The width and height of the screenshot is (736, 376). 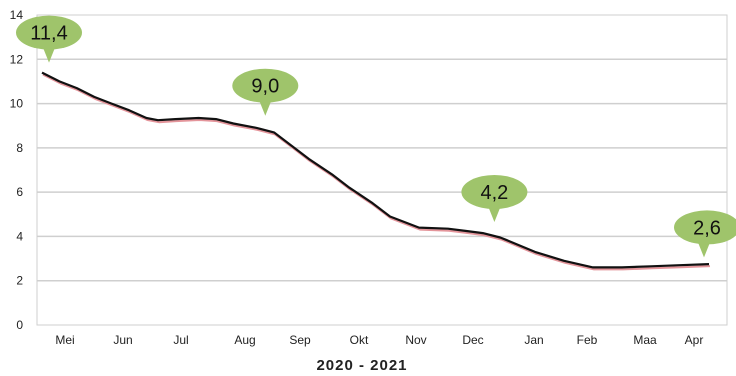 I want to click on y-tick-label: 2, so click(x=19, y=281).